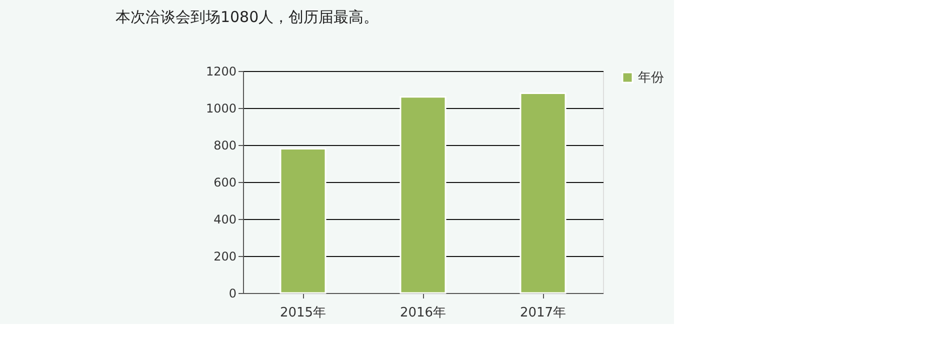  Describe the element at coordinates (221, 109) in the screenshot. I see `y-tick-label: 1000` at that location.